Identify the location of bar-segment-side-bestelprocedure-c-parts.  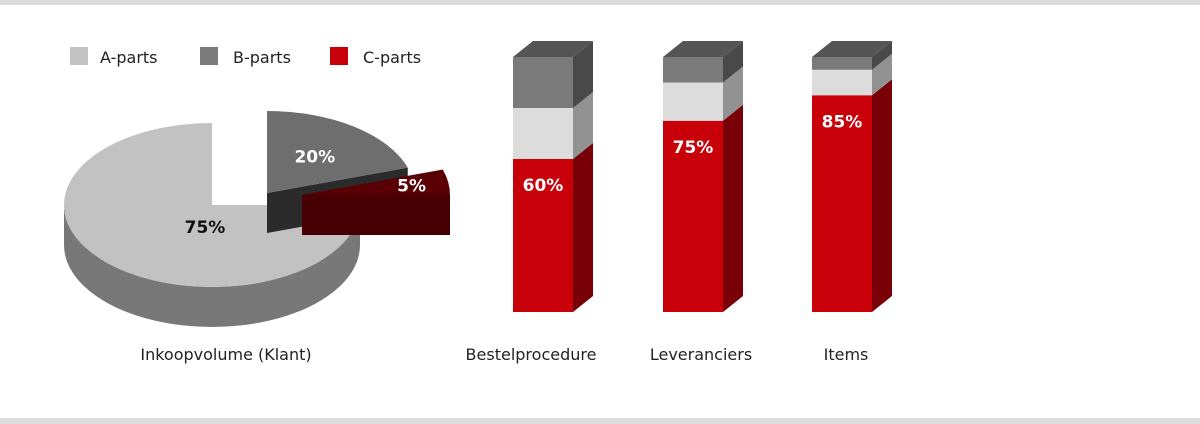
(583, 227).